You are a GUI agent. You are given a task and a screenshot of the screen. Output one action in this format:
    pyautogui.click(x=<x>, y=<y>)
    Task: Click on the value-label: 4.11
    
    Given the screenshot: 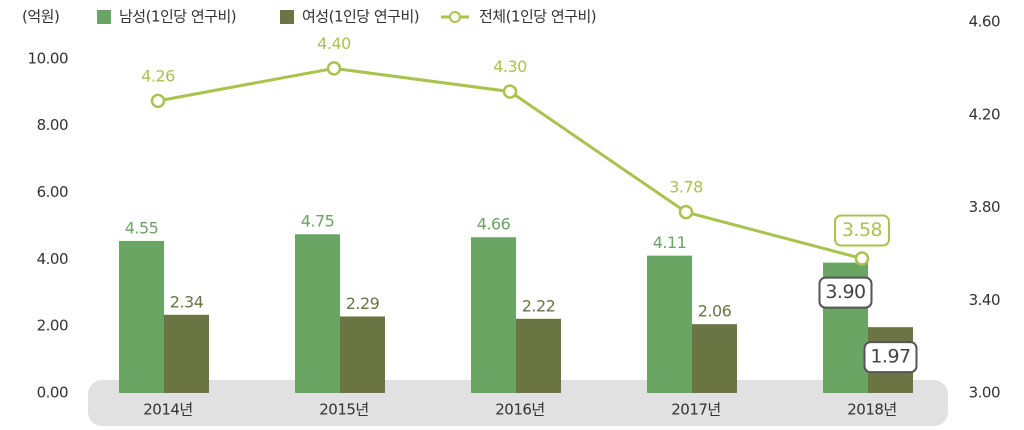 What is the action you would take?
    pyautogui.click(x=670, y=242)
    